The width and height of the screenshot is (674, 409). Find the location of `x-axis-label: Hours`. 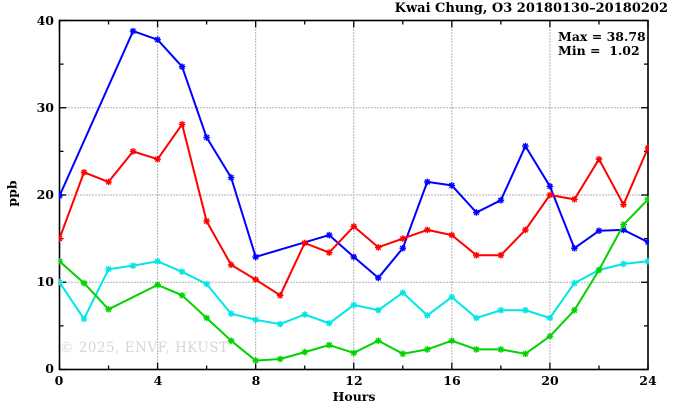

x-axis-label: Hours is located at coordinates (354, 396).